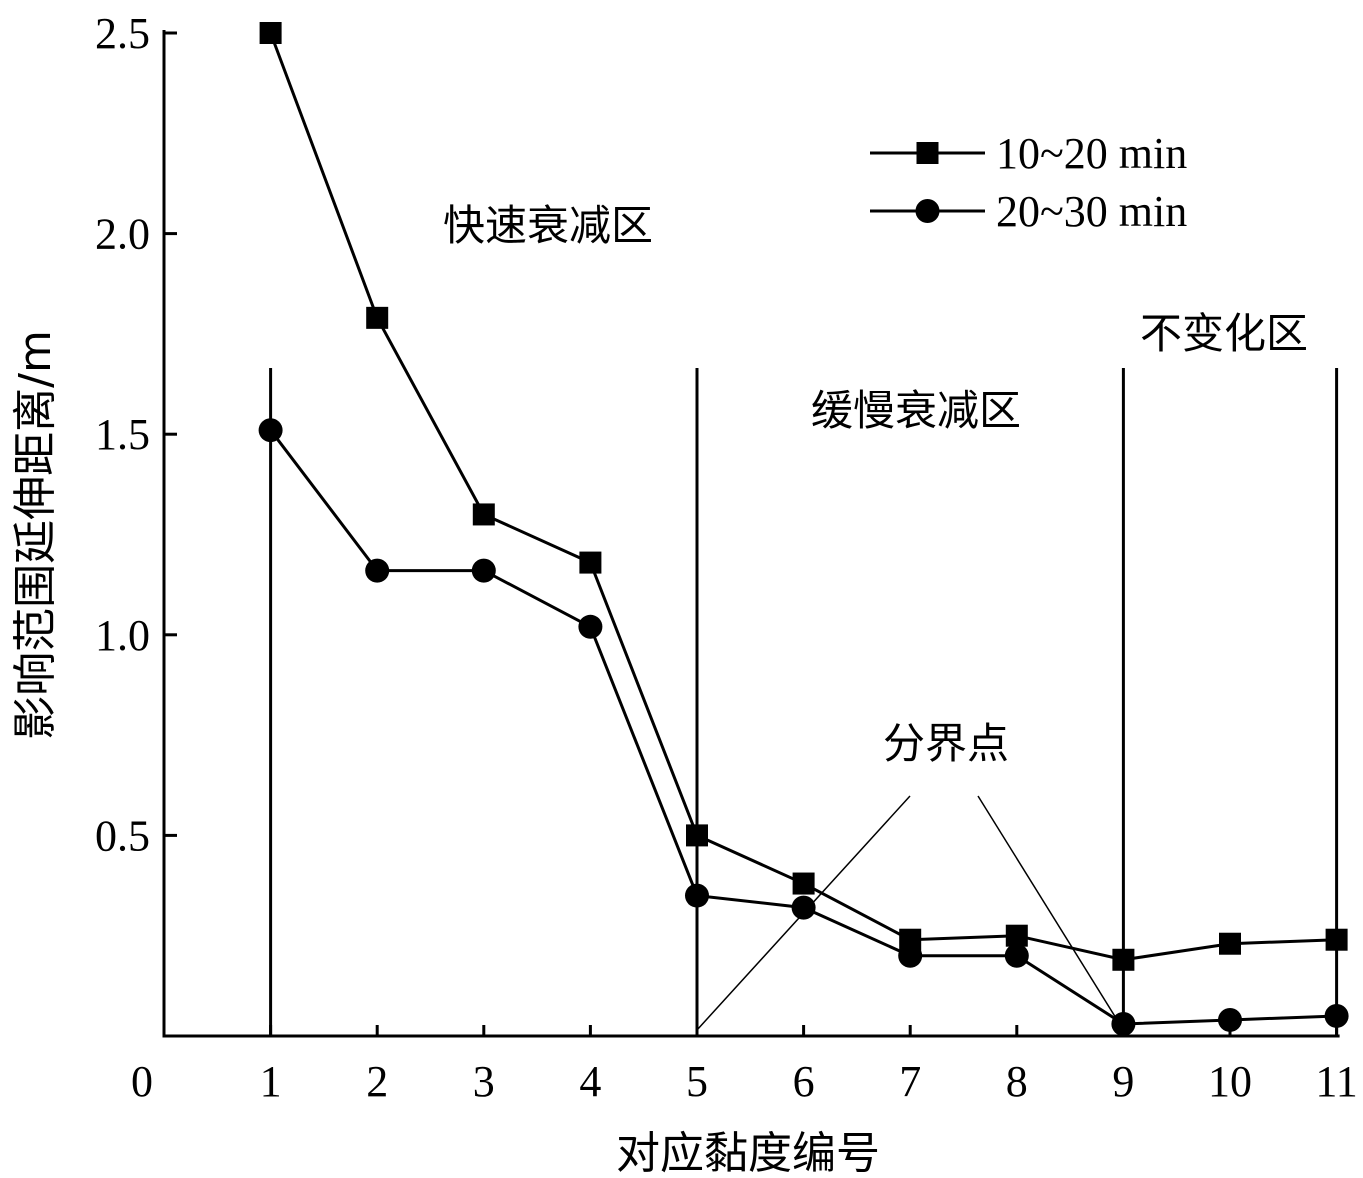  Describe the element at coordinates (1028, 182) in the screenshot. I see `legend: 10~20 min 20~30 min` at that location.